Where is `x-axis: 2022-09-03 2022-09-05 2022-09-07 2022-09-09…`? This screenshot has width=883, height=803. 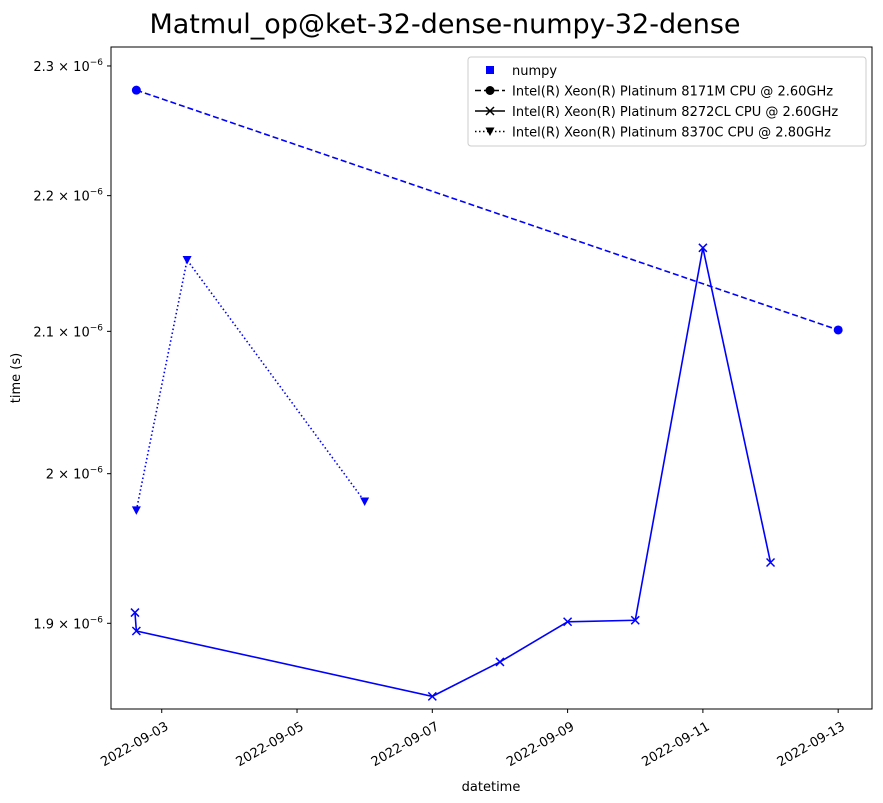 x-axis: 2022-09-03 2022-09-05 2022-09-07 2022-09-09… is located at coordinates (473, 739).